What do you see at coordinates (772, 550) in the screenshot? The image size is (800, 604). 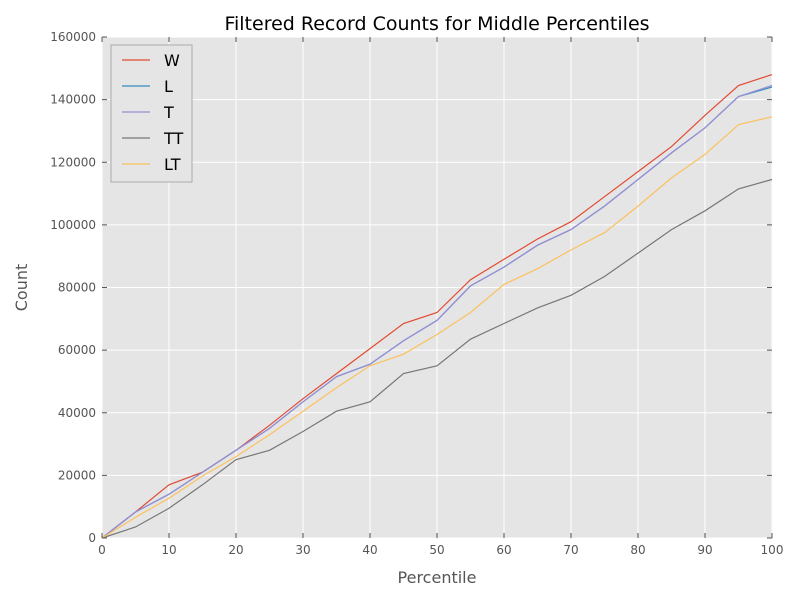 I see `x-tick-label: 100` at bounding box center [772, 550].